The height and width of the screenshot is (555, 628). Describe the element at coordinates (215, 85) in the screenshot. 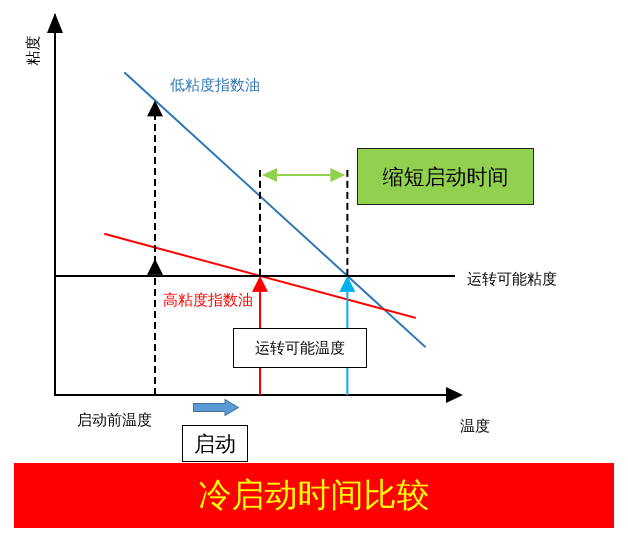

I see `series-label: 低粘度指数油` at that location.